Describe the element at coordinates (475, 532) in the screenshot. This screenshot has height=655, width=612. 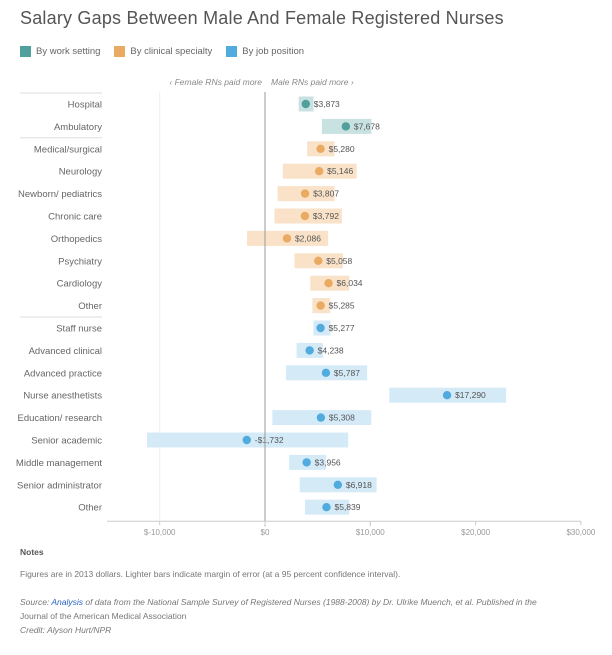
I see `x-tick-label: $20,000` at that location.